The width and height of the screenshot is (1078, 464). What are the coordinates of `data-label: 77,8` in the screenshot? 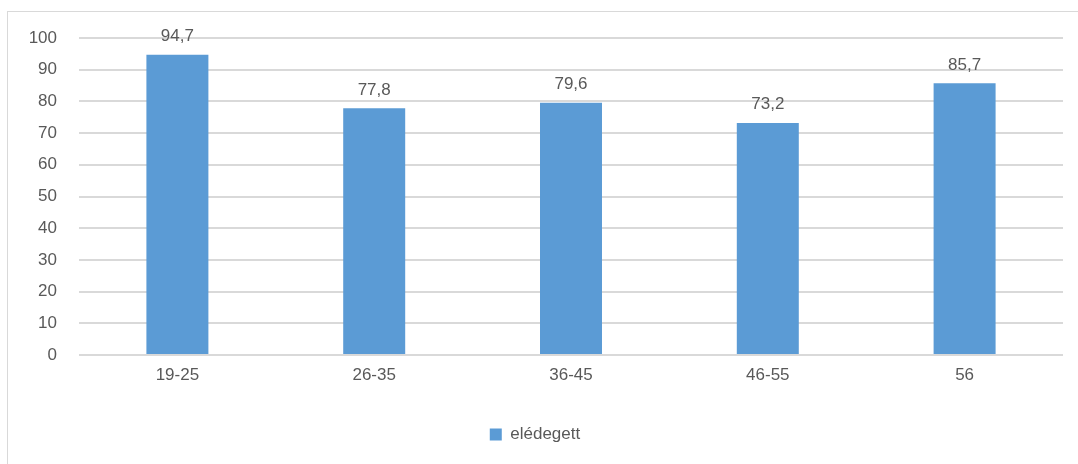 It's located at (374, 89).